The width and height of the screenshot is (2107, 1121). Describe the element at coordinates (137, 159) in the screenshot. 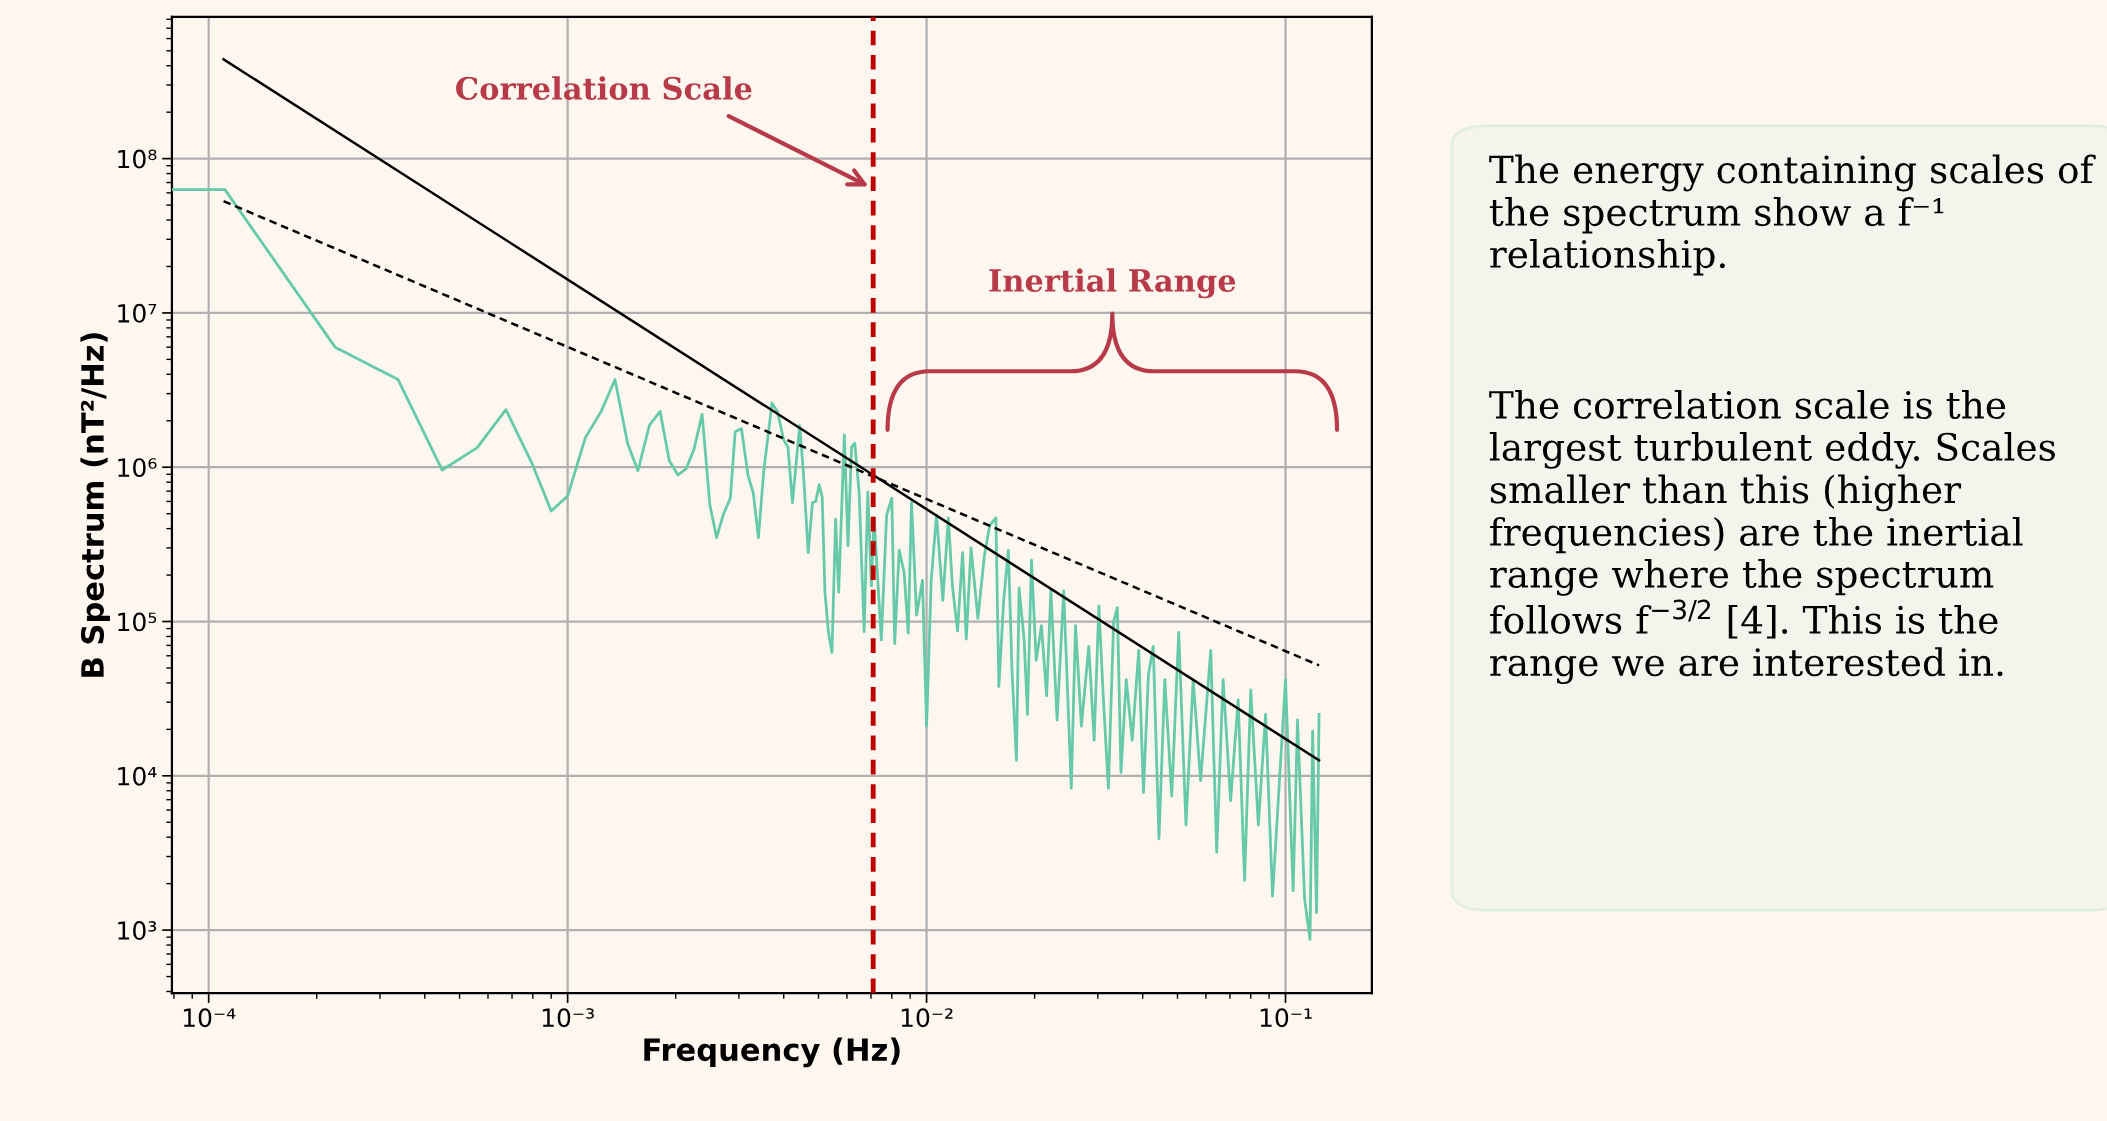

I see `y-tick-label: 10⁸` at that location.